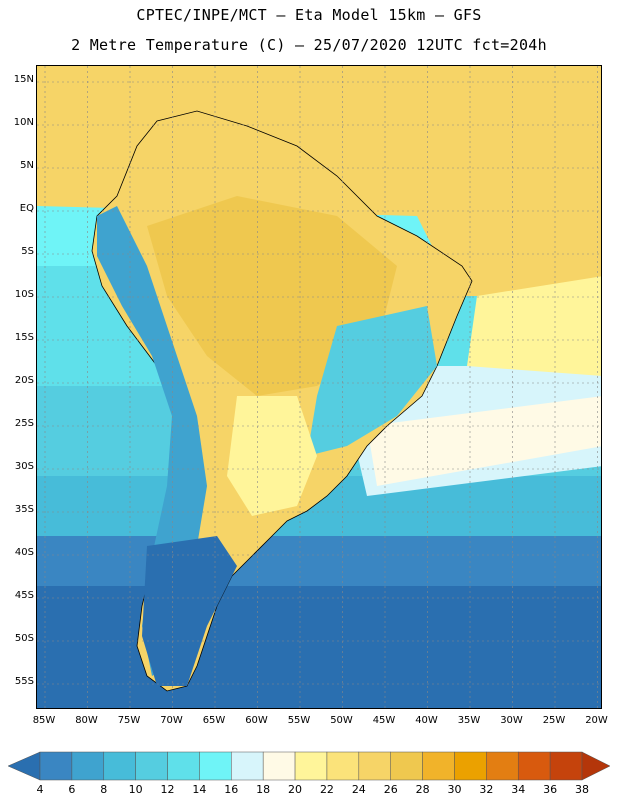 The image size is (618, 800). Describe the element at coordinates (23, 79) in the screenshot. I see `latitude-tick-label: 15N` at that location.